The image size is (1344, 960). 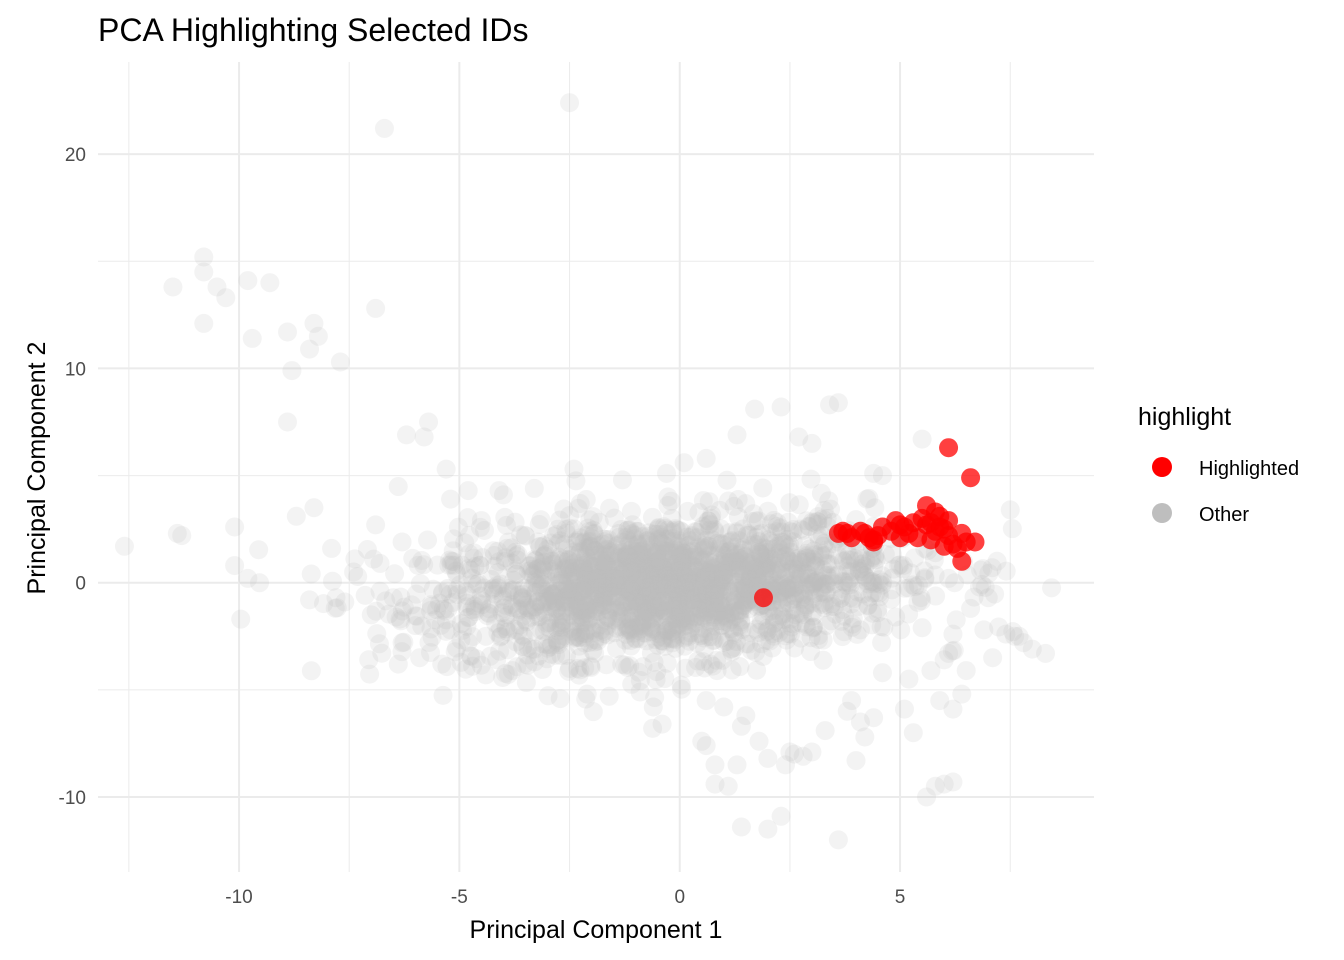 What do you see at coordinates (679, 897) in the screenshot?
I see `x-tick-label: 0` at bounding box center [679, 897].